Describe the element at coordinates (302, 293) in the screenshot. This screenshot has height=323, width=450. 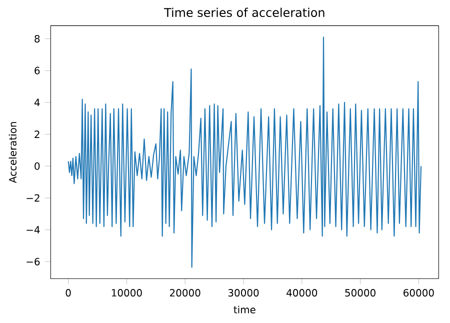
I see `x-tick-label: 40000` at that location.